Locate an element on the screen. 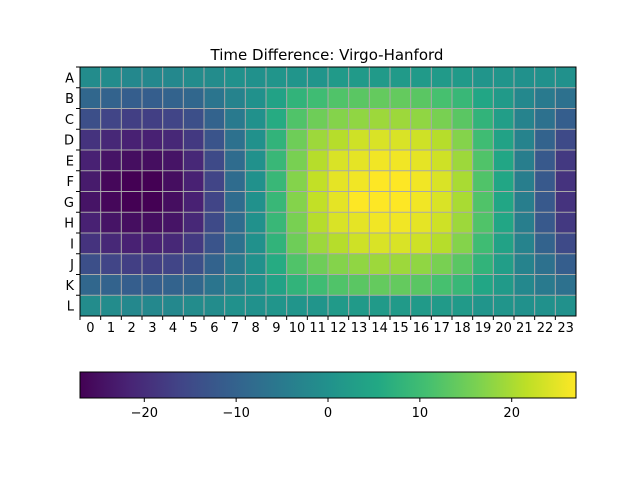 This screenshot has width=640, height=480. y-tick-label: D is located at coordinates (69, 141).